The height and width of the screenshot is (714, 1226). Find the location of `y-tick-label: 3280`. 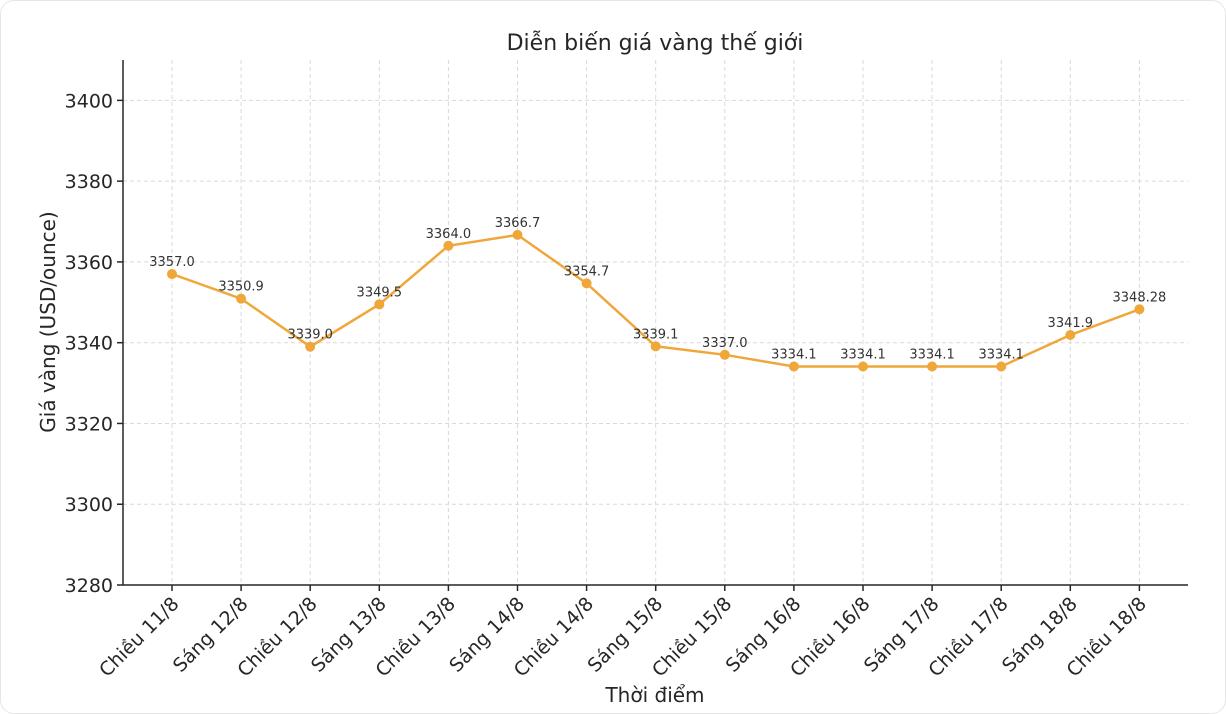

y-tick-label: 3280 is located at coordinates (89, 586).